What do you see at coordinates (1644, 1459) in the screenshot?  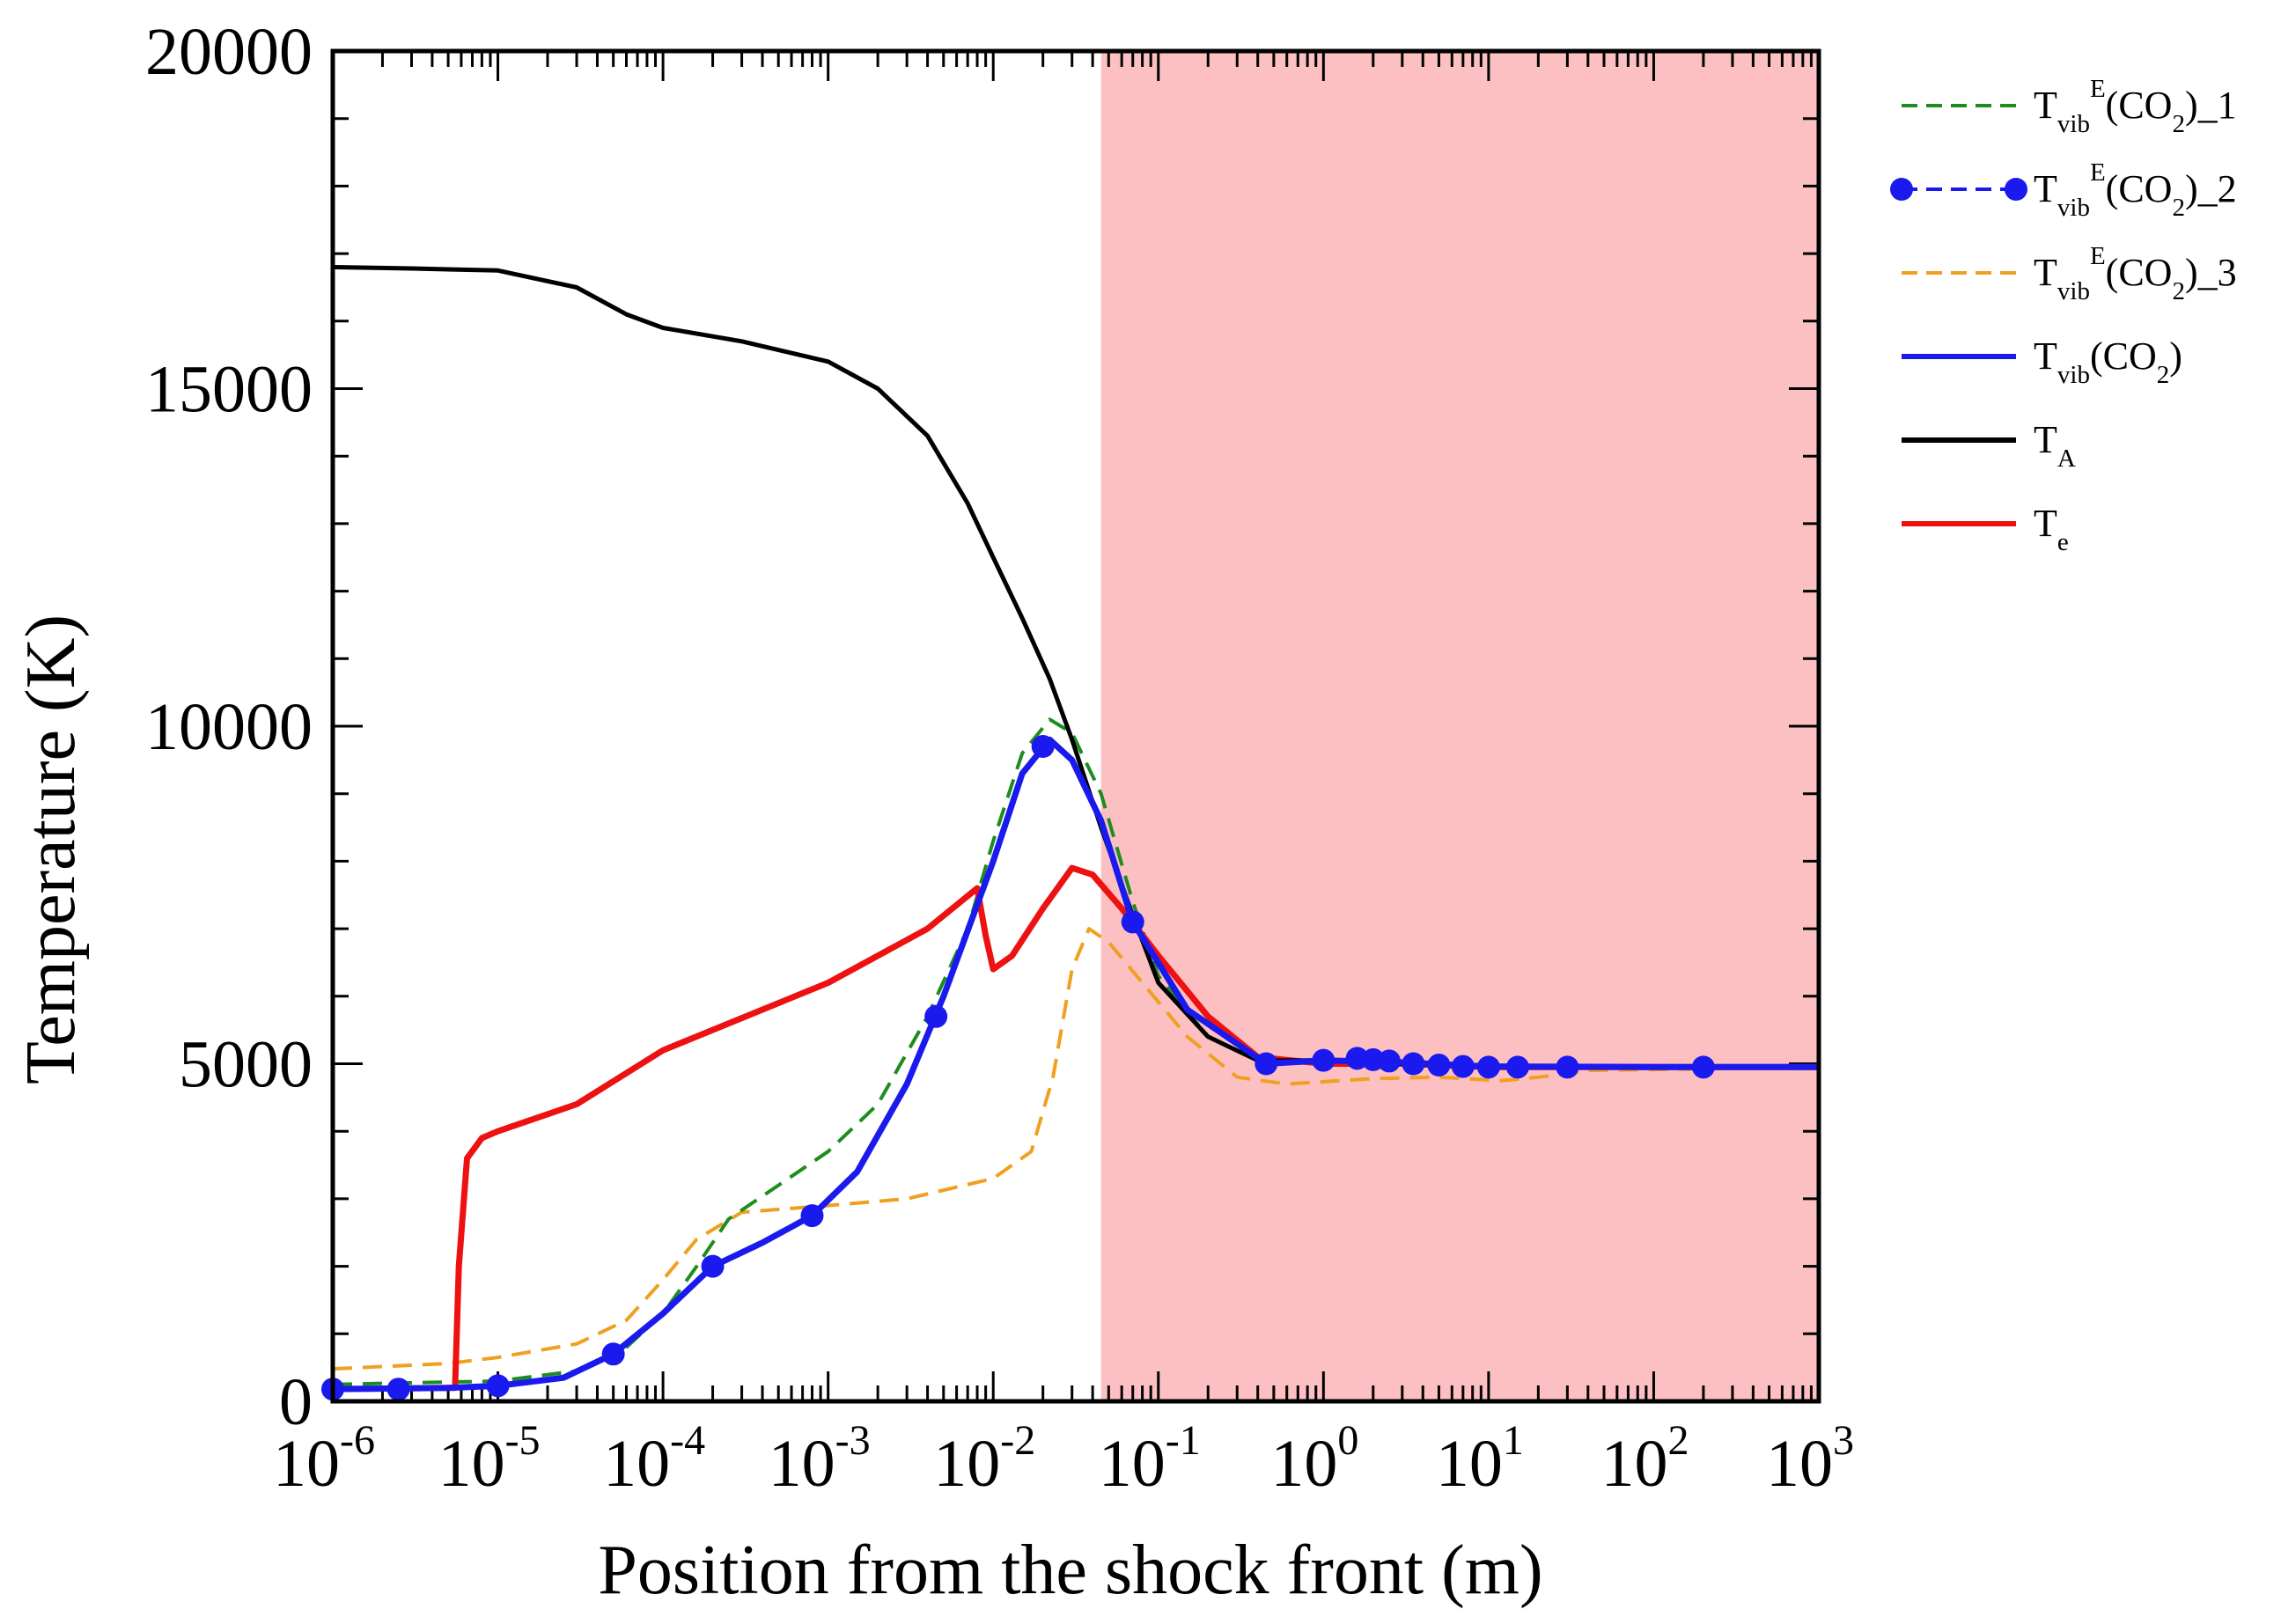 I see `x-tick-label: 10²` at bounding box center [1644, 1459].